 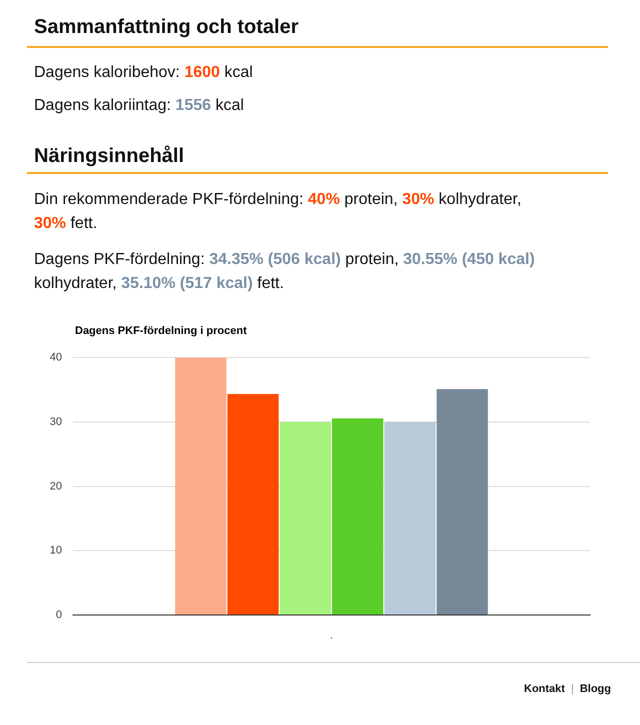 What do you see at coordinates (332, 636) in the screenshot?
I see `x-tick-label: .` at bounding box center [332, 636].